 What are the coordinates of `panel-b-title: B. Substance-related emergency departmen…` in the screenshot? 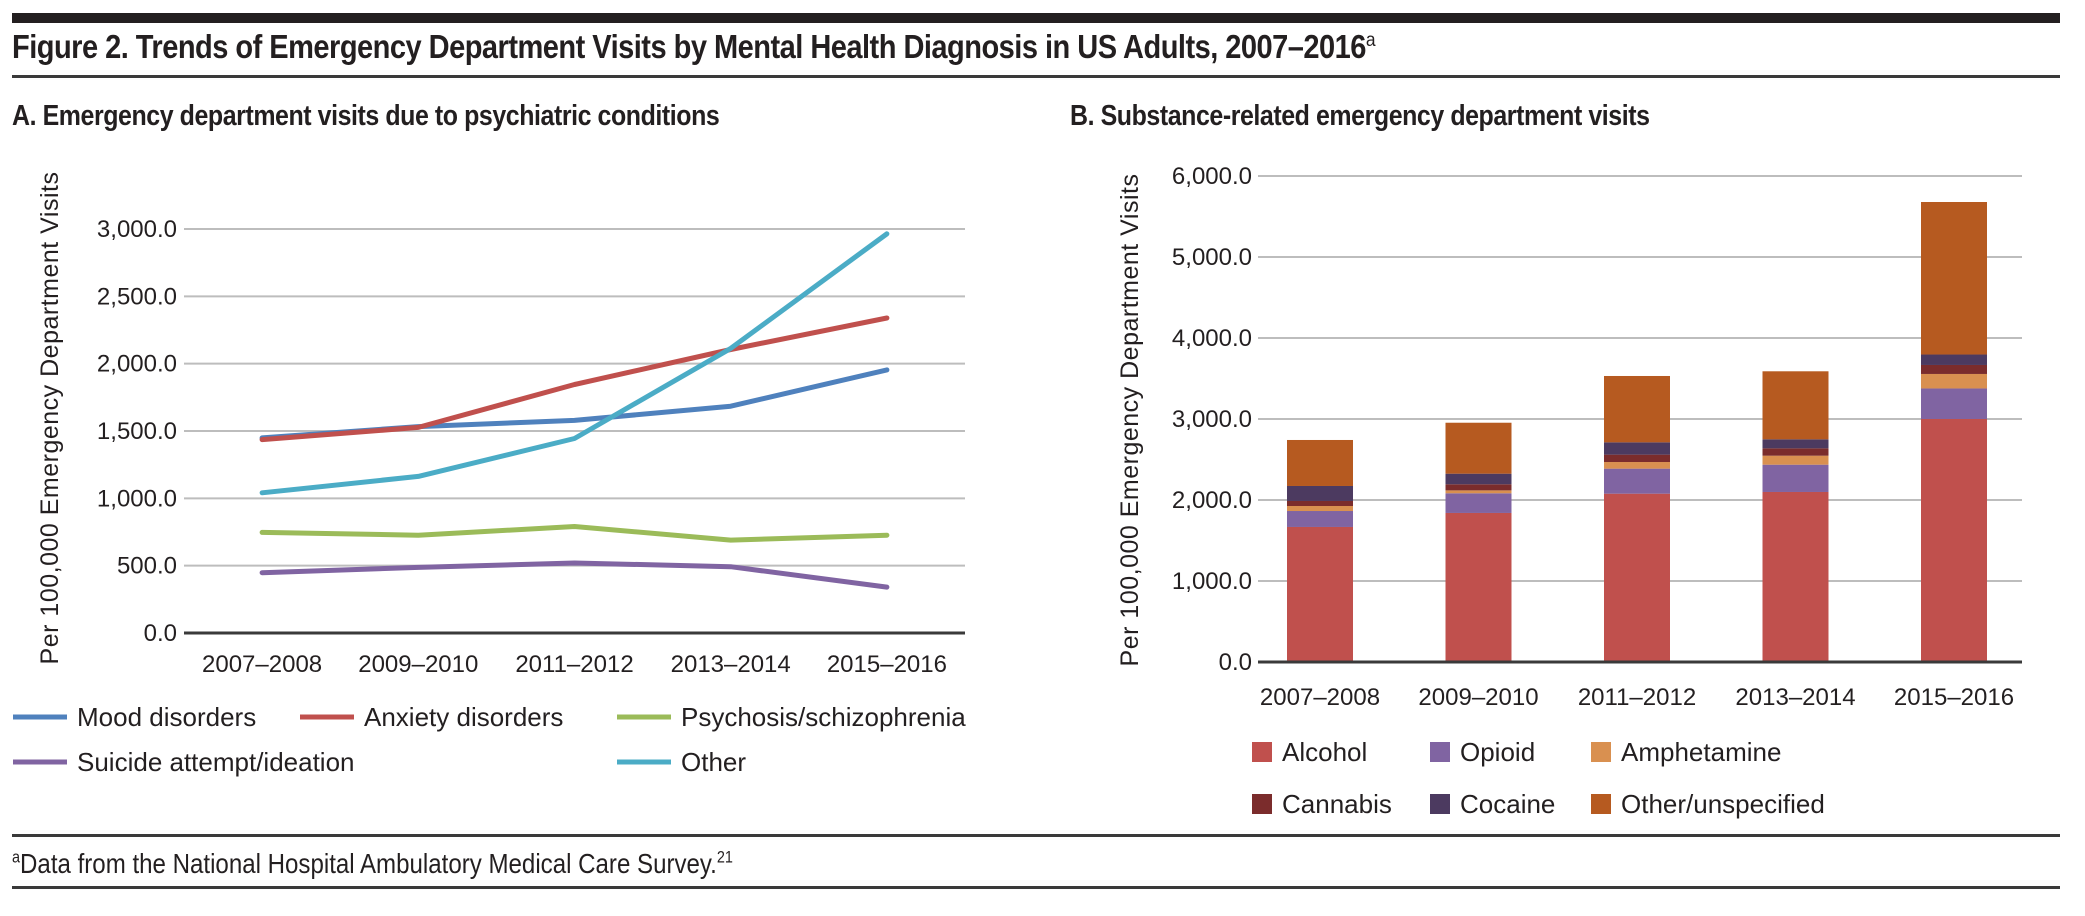 It's located at (1360, 116).